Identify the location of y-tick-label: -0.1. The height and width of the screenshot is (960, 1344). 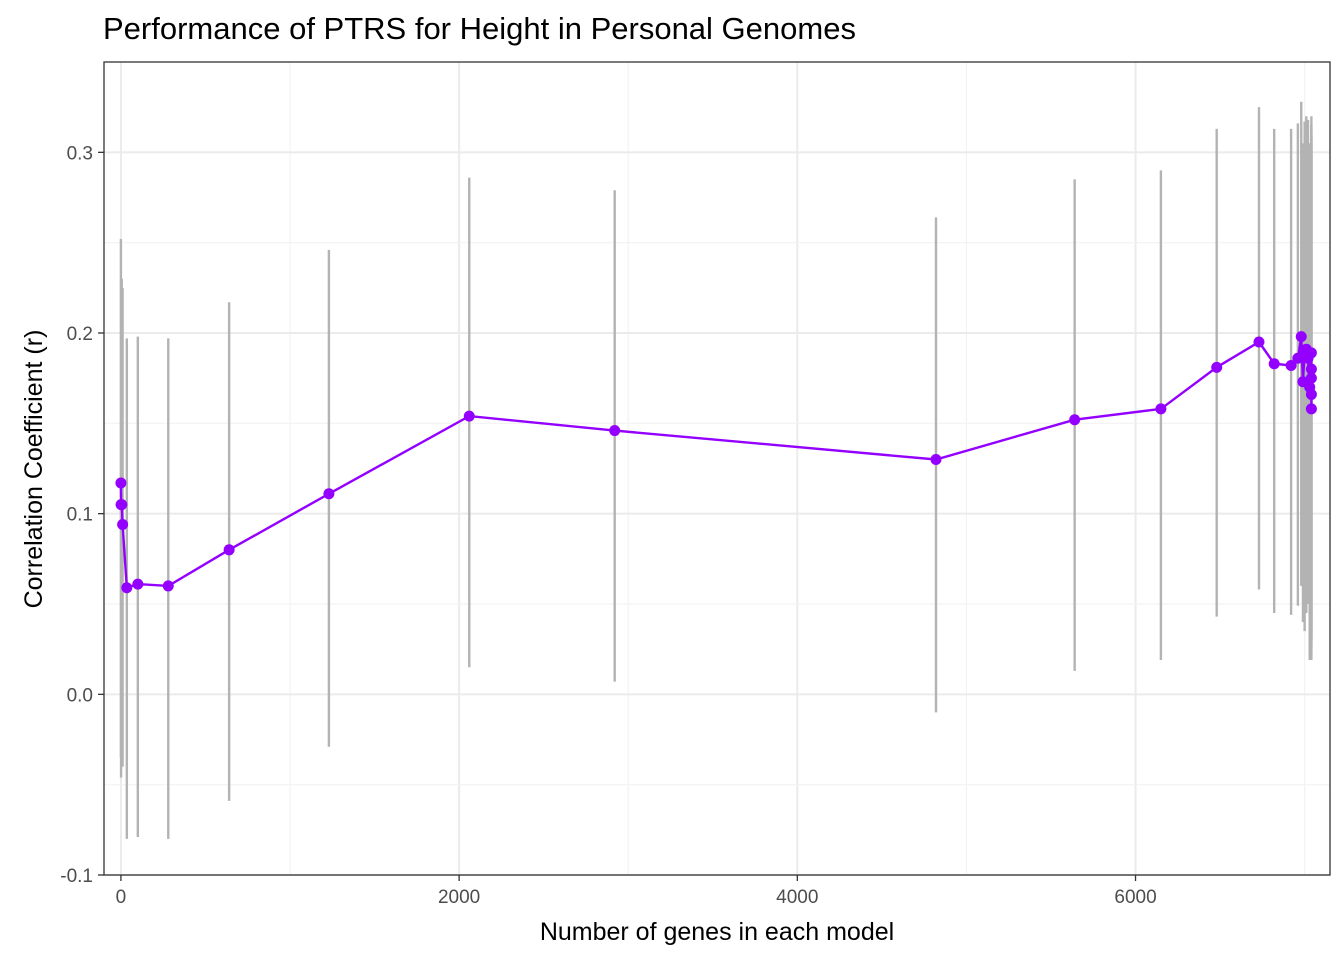
(76, 876).